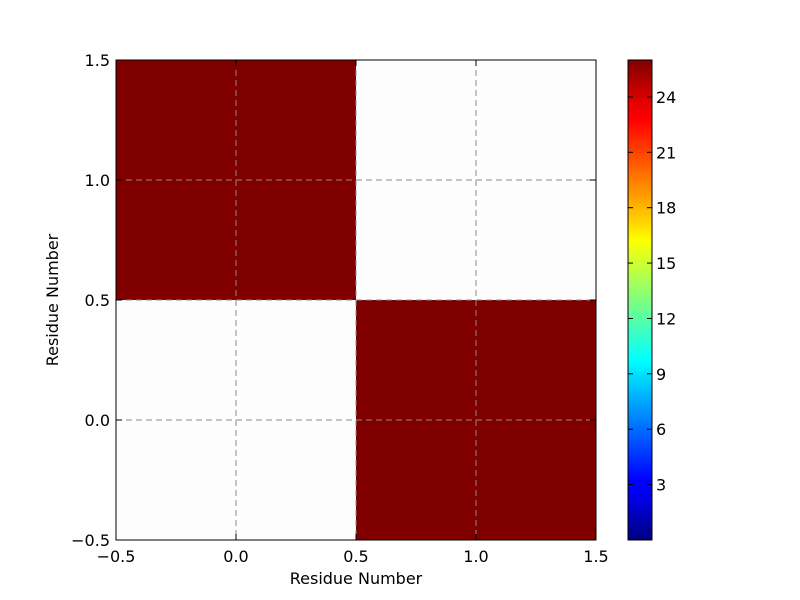 The height and width of the screenshot is (600, 800). Describe the element at coordinates (52, 299) in the screenshot. I see `y-axis-label: Residue Number` at that location.